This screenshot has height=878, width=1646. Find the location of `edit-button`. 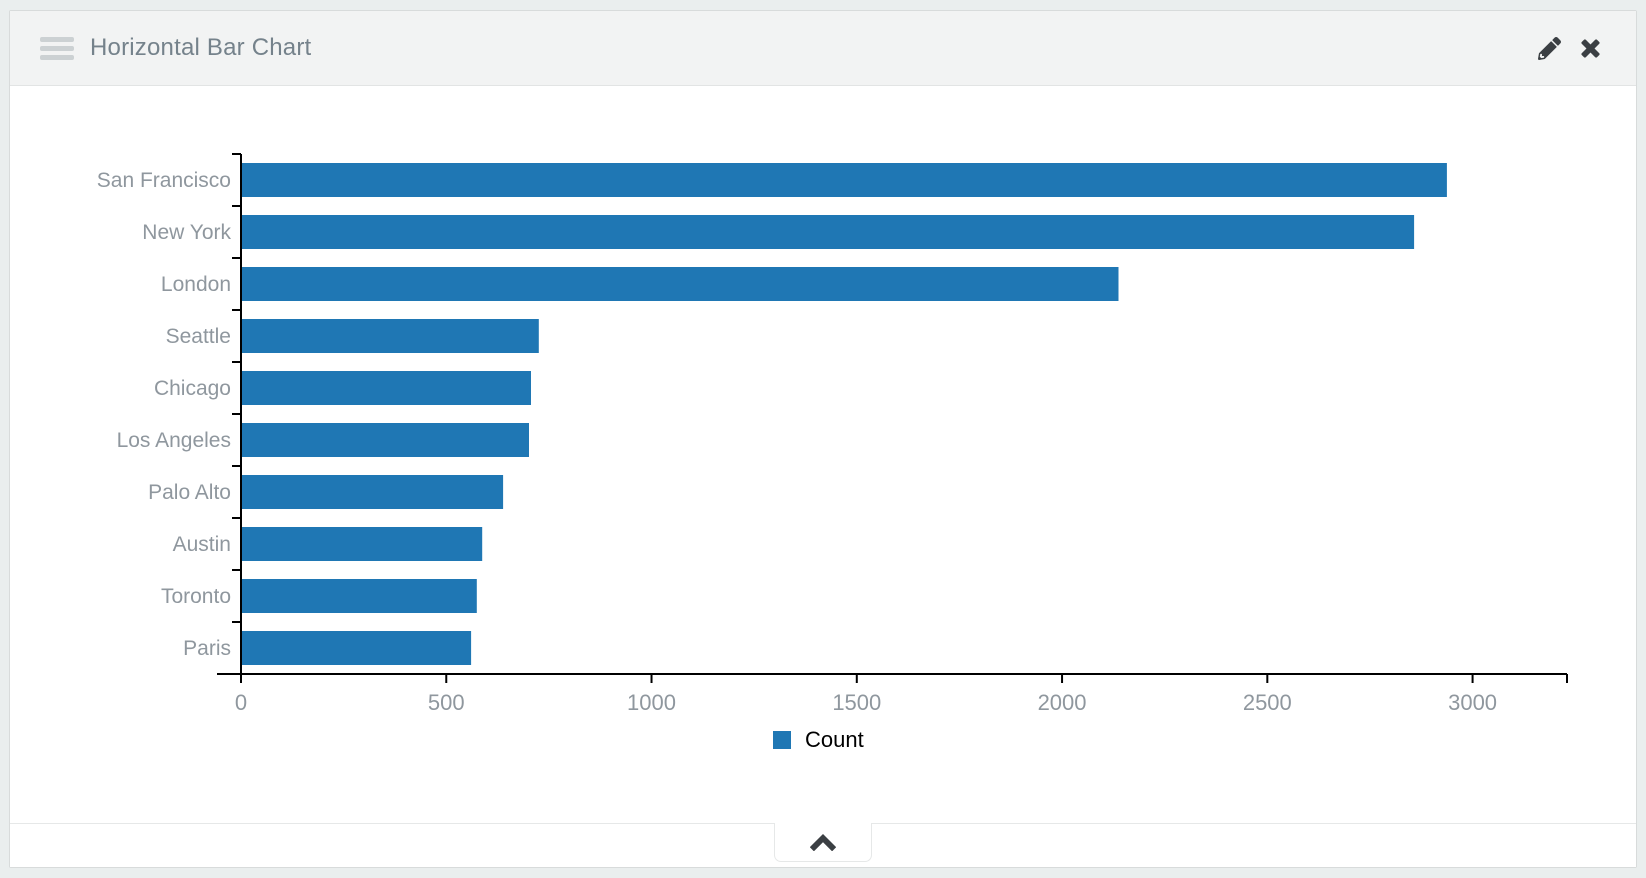

edit-button is located at coordinates (1549, 48).